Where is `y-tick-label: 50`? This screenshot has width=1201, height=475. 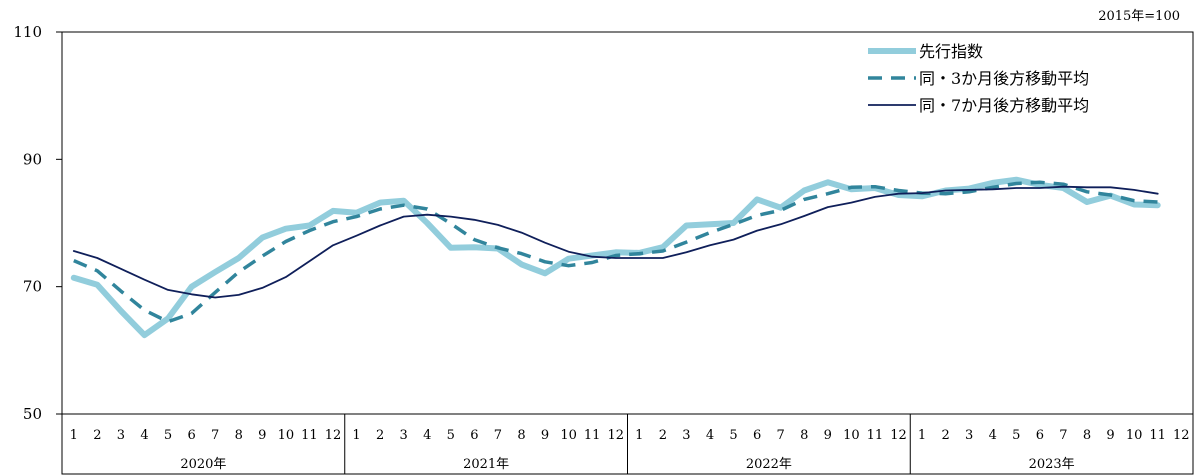
y-tick-label: 50 is located at coordinates (32, 414).